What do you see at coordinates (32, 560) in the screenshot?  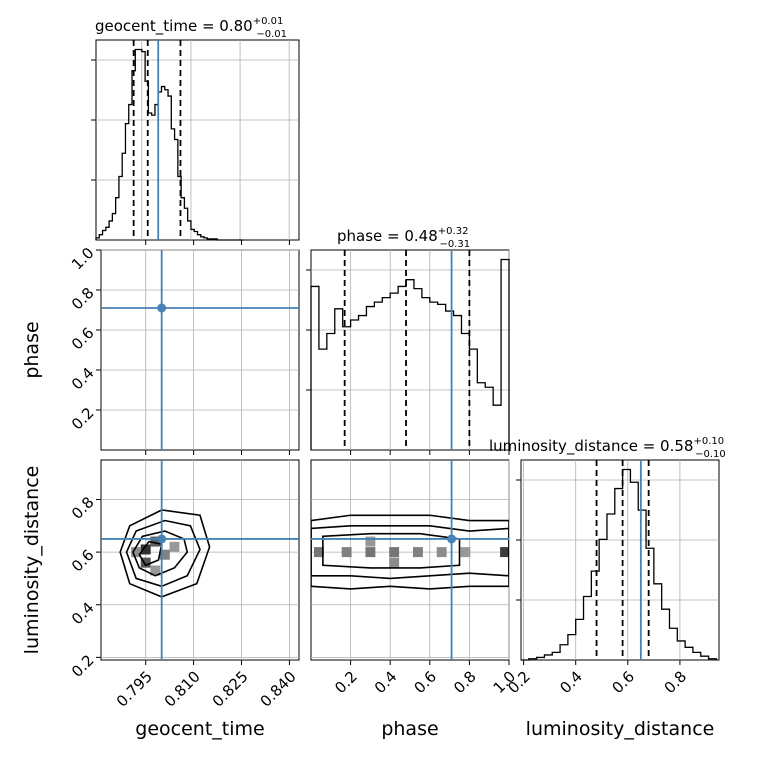 I see `y-axis-title-luminosity-distance: luminosity_distance` at bounding box center [32, 560].